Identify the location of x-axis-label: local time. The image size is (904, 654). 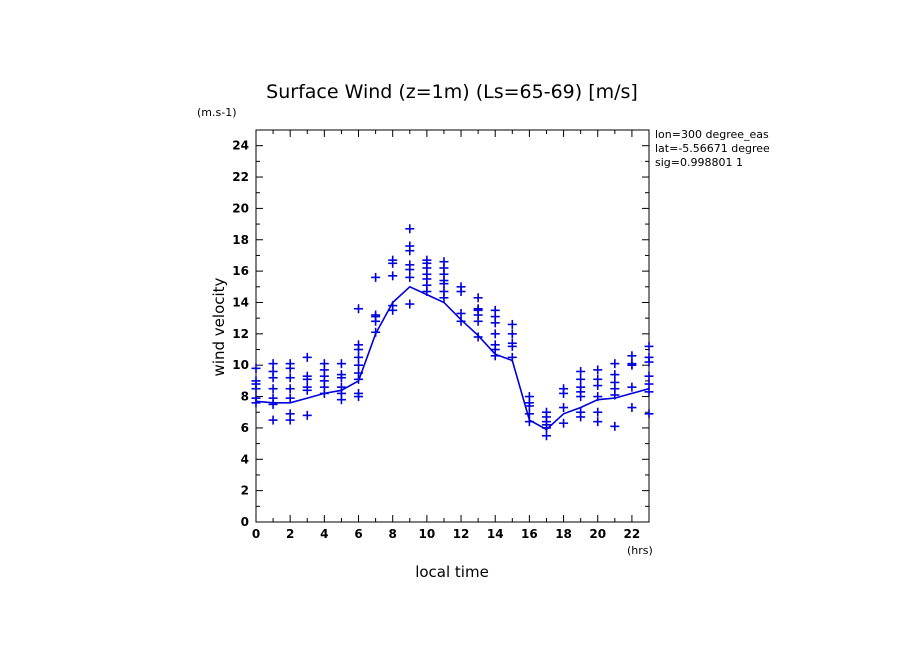
(452, 572).